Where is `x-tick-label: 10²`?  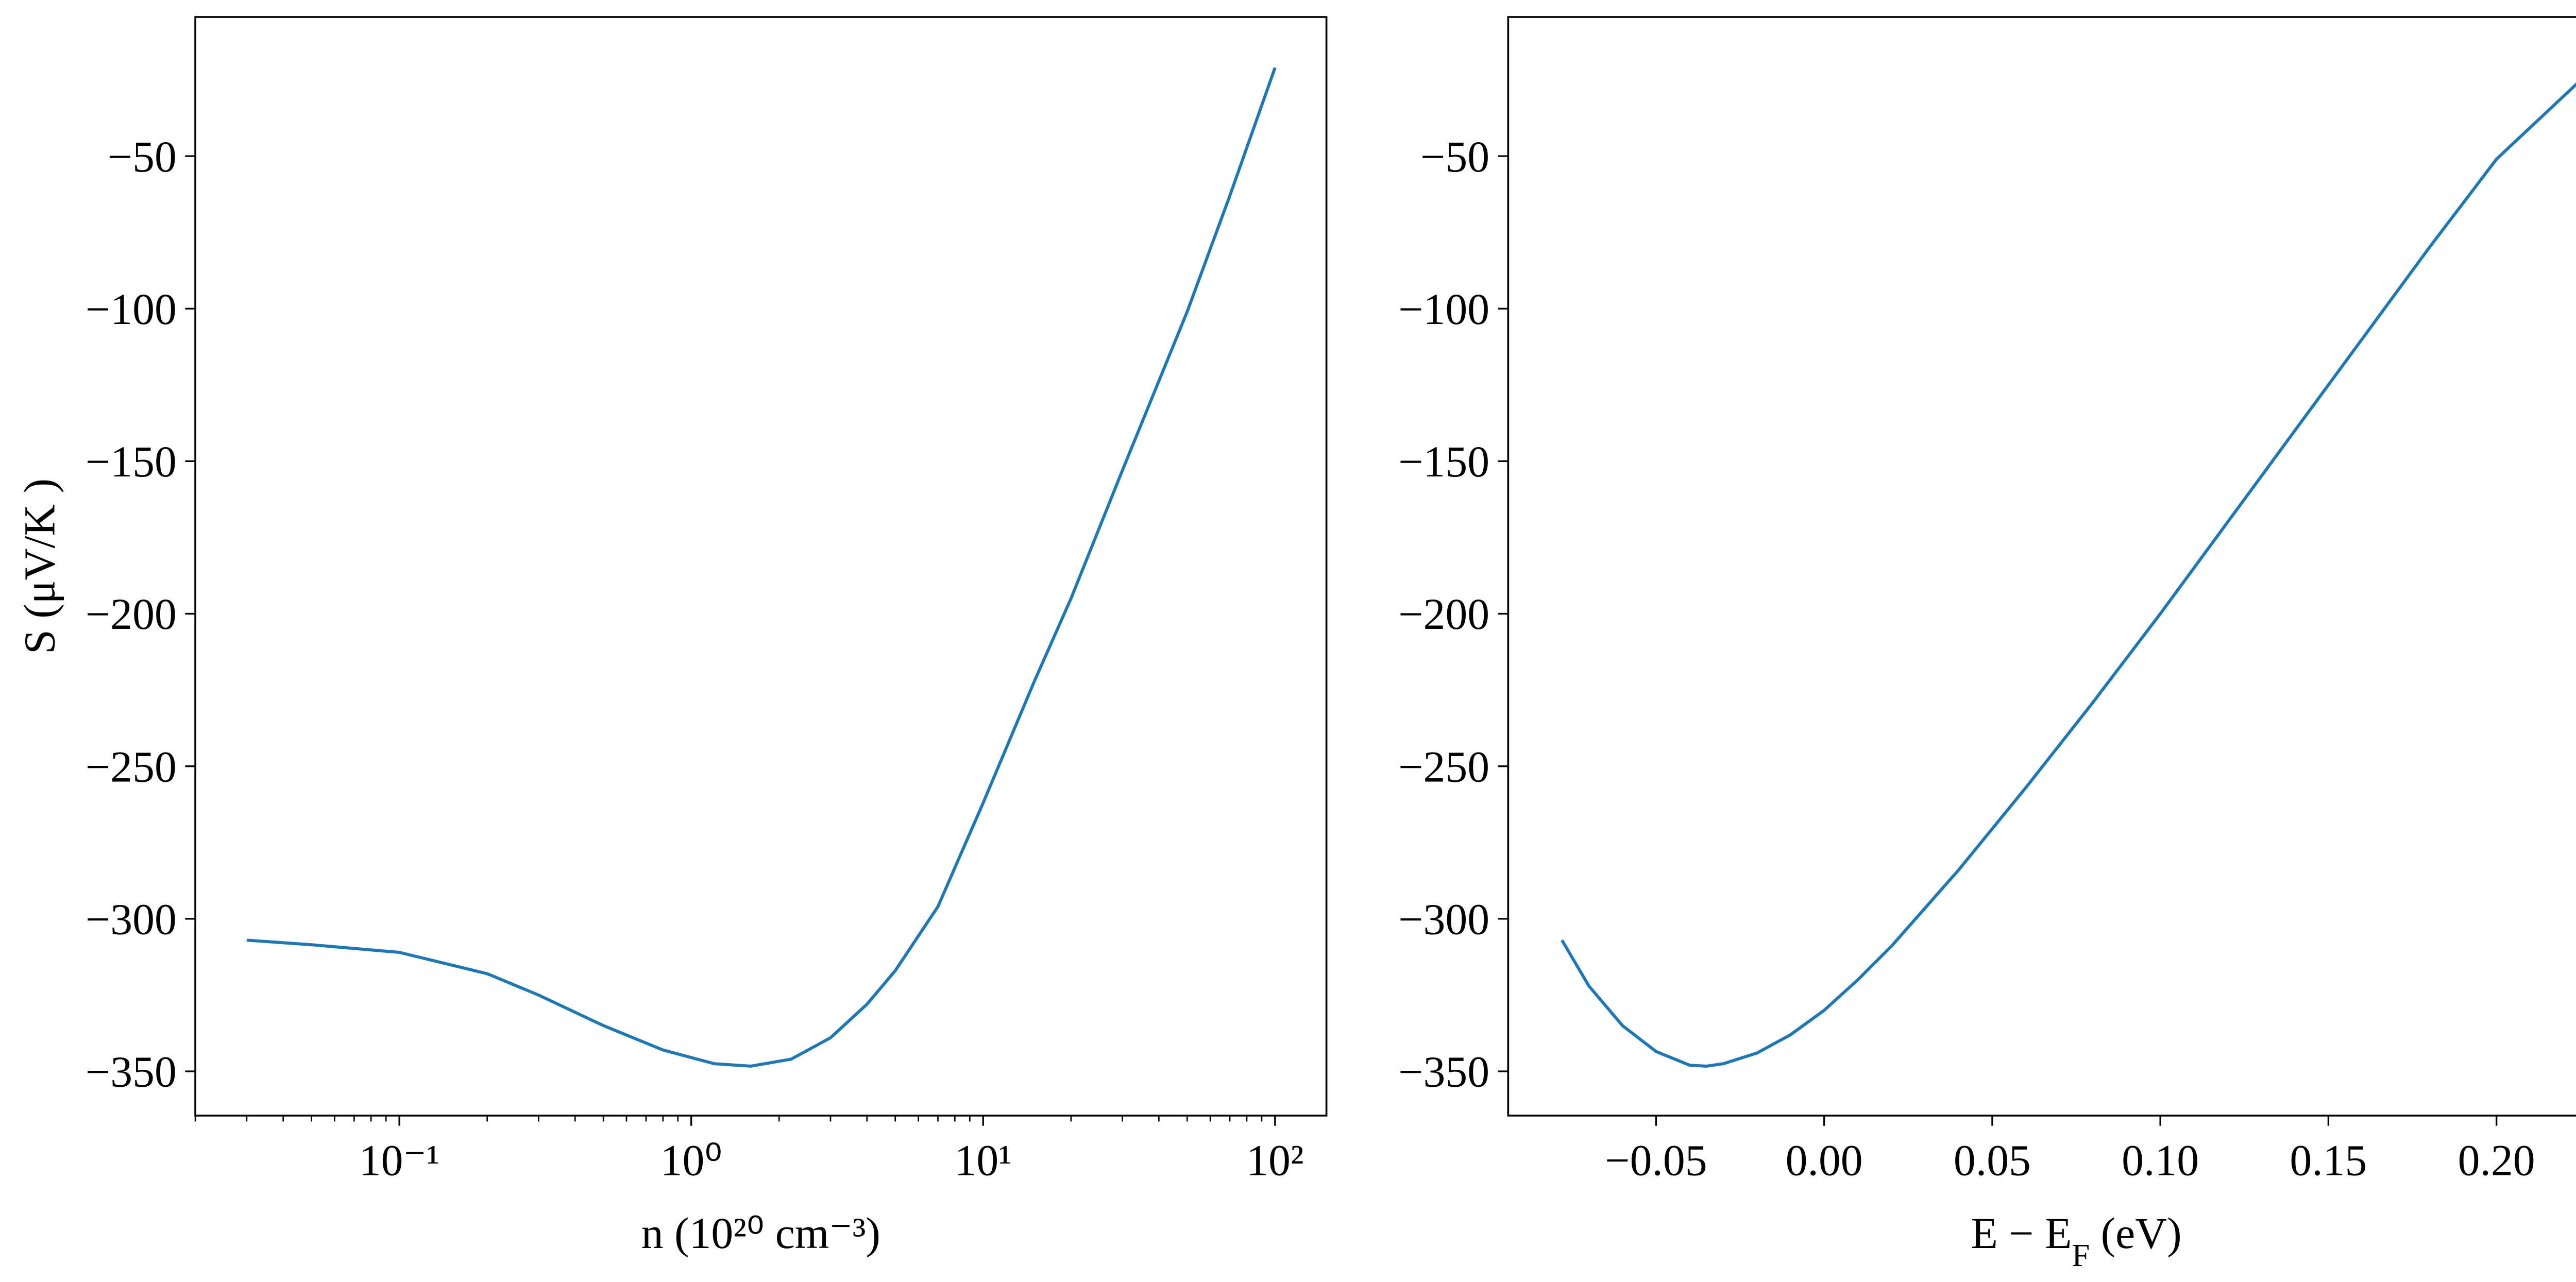
x-tick-label: 10² is located at coordinates (1274, 1160).